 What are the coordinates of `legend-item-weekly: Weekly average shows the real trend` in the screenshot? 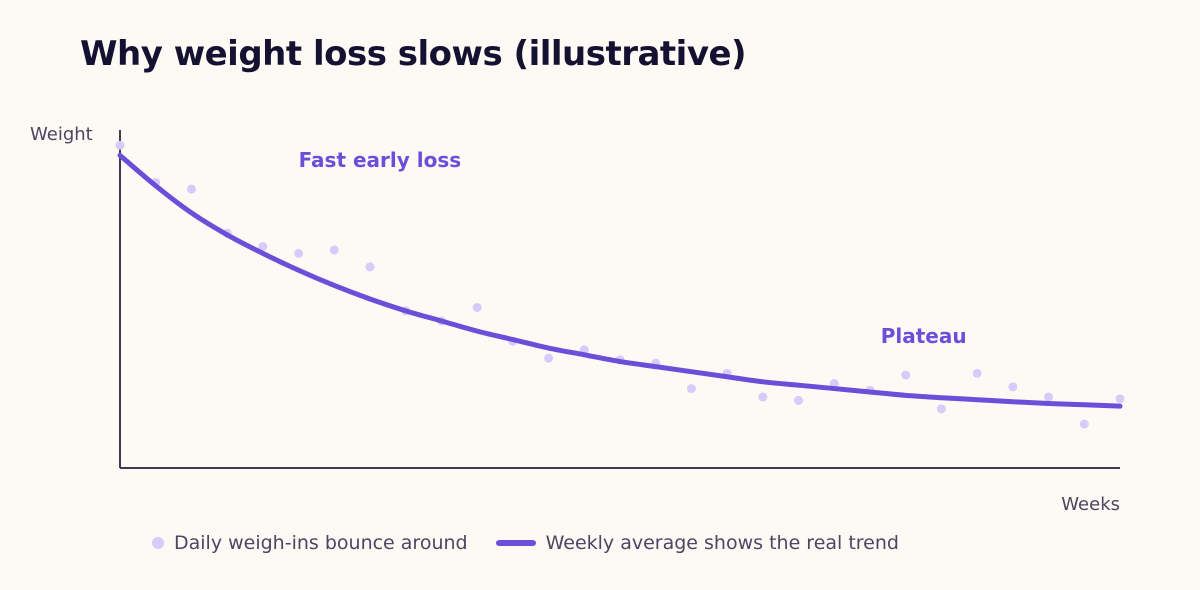 It's located at (697, 543).